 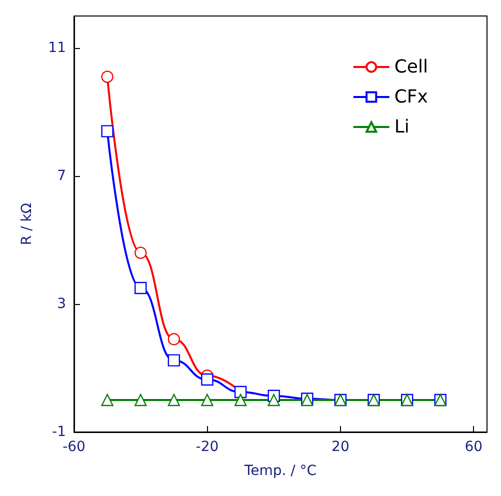 What do you see at coordinates (74, 447) in the screenshot?
I see `x-tick-label: -60` at bounding box center [74, 447].